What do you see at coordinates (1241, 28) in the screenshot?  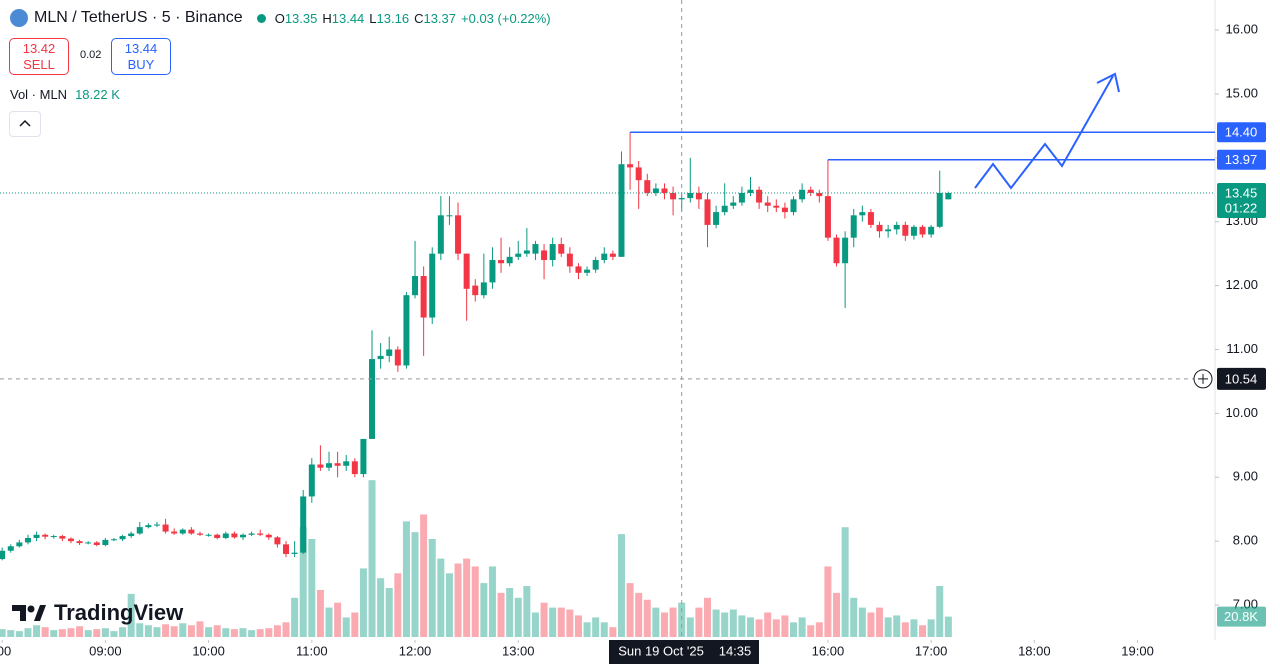 I see `y-tick-label: 16.00` at bounding box center [1241, 28].